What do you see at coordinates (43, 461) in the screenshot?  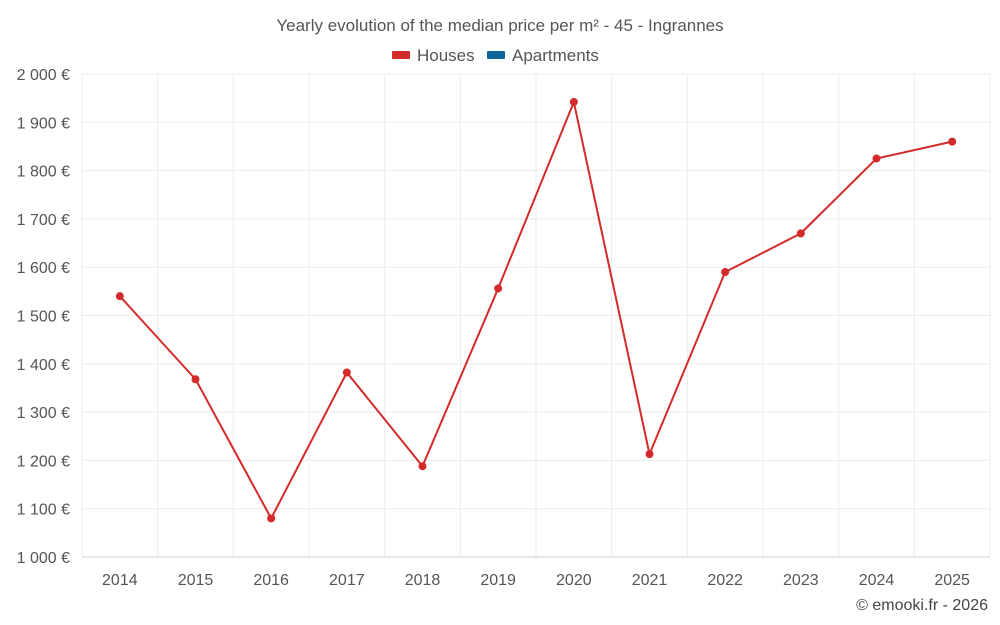 I see `y-tick-label: 1 200 €` at bounding box center [43, 461].